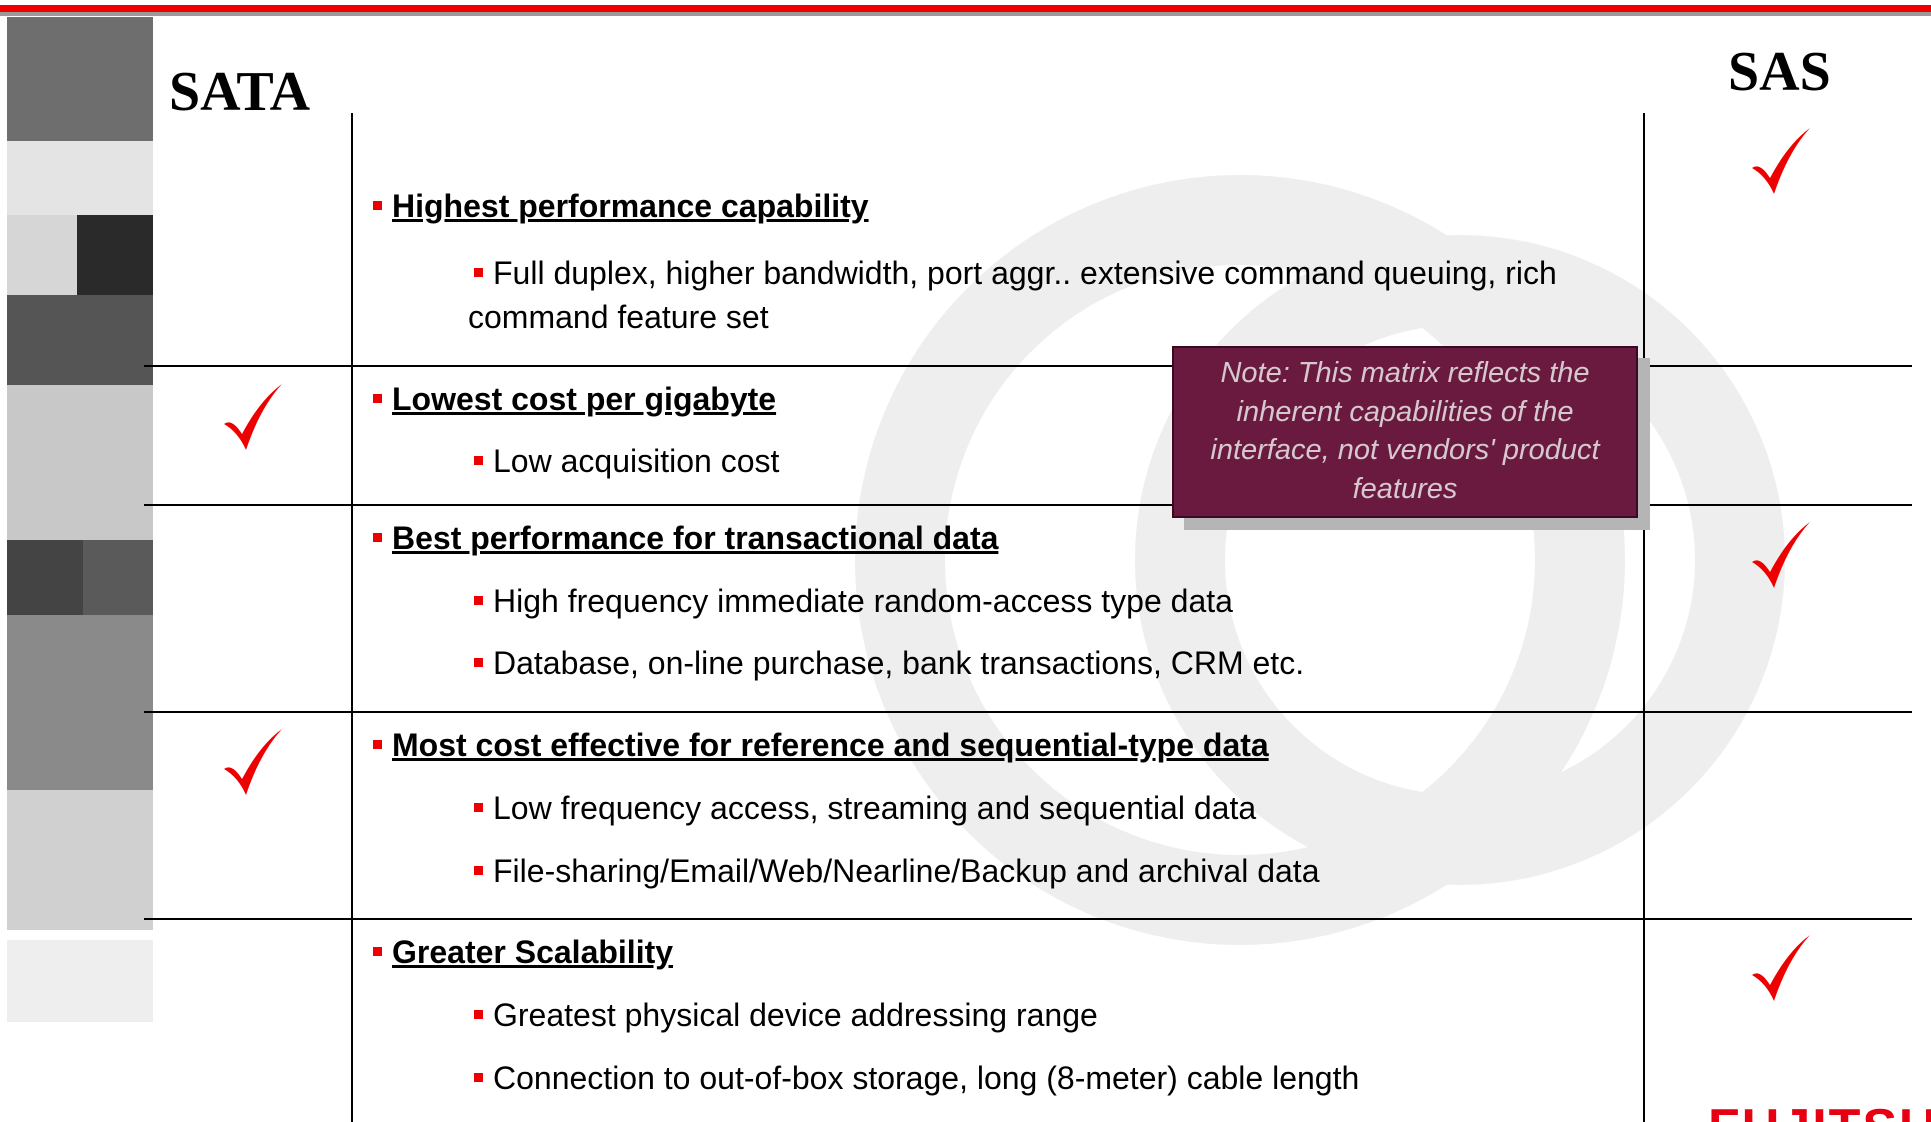 The height and width of the screenshot is (1122, 1931). I want to click on row-title: Greater Scalability, so click(523, 952).